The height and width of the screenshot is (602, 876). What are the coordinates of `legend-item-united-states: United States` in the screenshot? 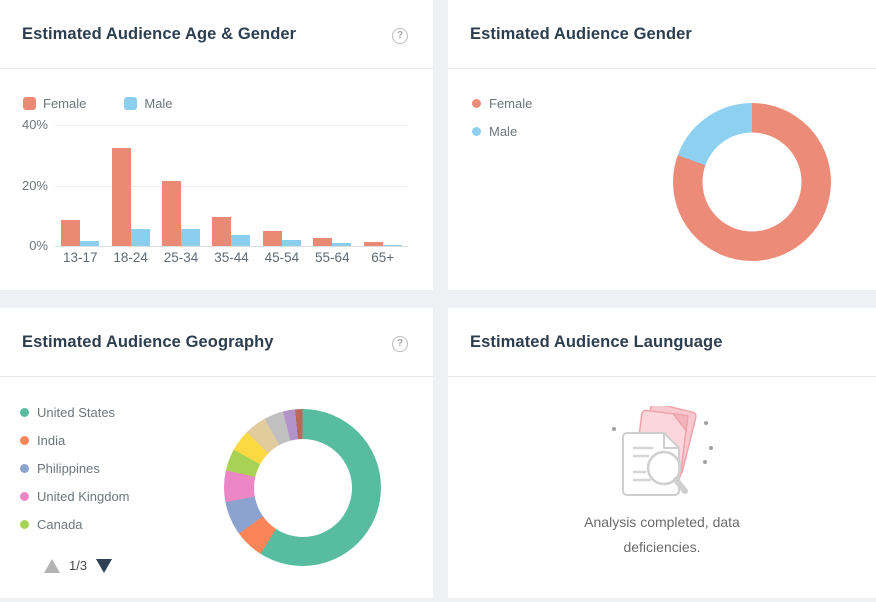 It's located at (75, 412).